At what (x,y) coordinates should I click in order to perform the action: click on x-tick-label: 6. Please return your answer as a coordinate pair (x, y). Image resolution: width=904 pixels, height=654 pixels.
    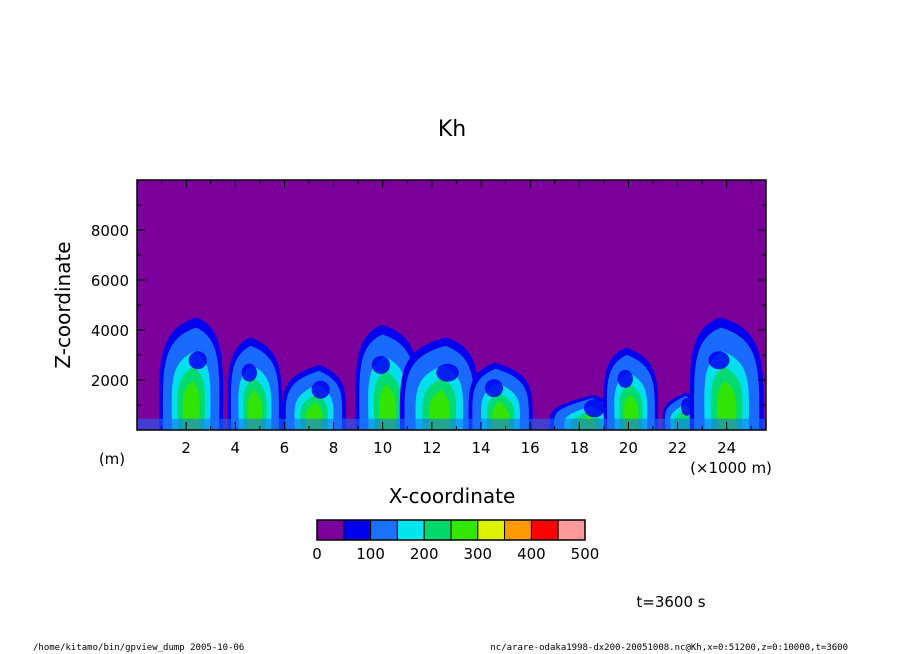
    Looking at the image, I should click on (285, 448).